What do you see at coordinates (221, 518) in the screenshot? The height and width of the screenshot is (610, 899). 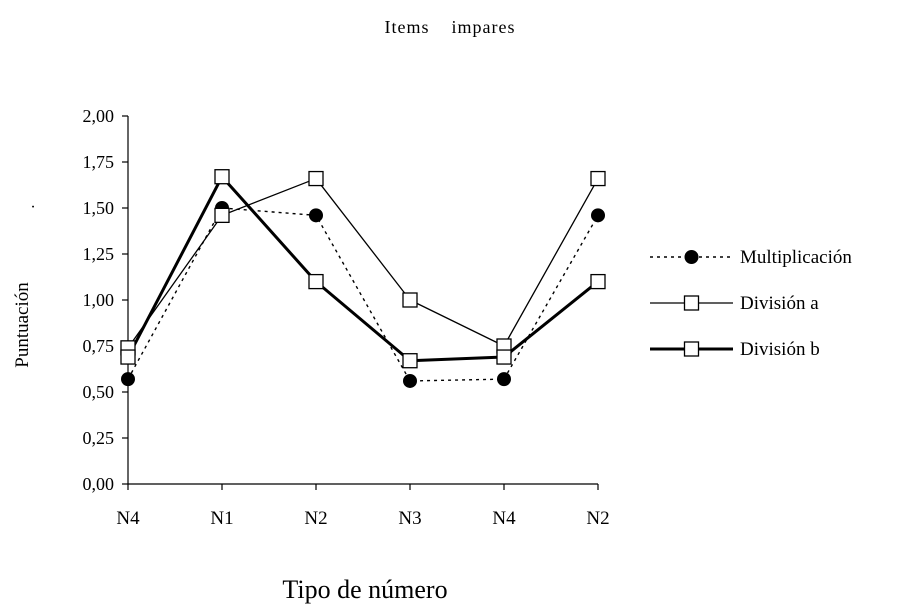 I see `x-tick-label: N1` at bounding box center [221, 518].